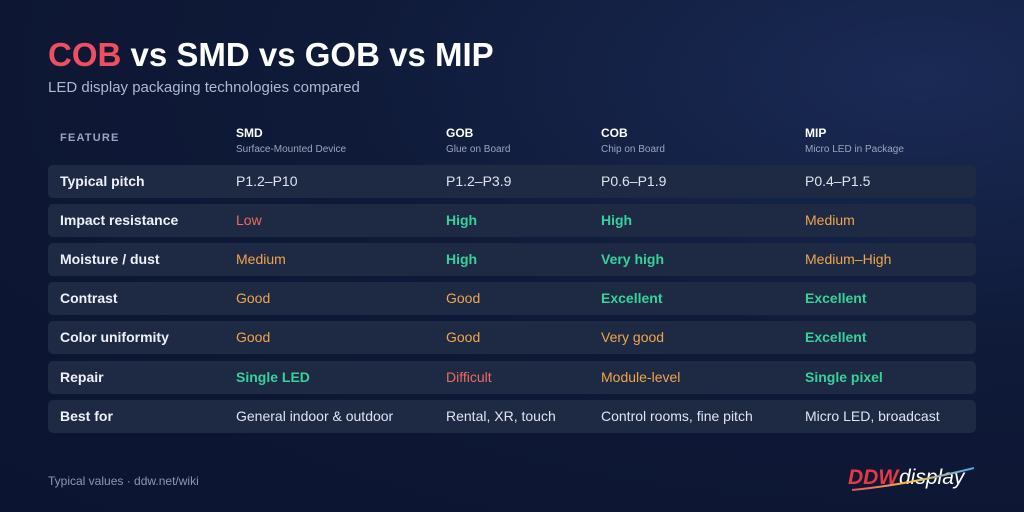 This screenshot has width=1024, height=512. I want to click on logo-text-ddw: DDW, so click(874, 477).